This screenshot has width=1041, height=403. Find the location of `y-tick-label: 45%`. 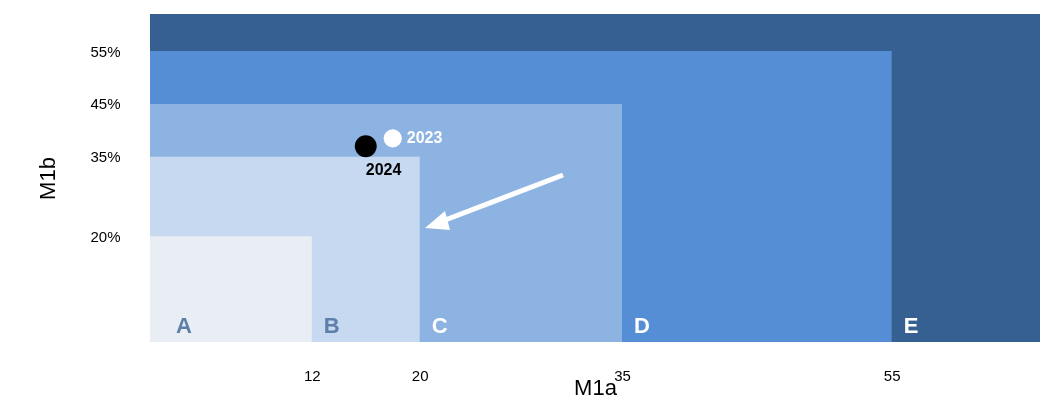

y-tick-label: 45% is located at coordinates (105, 104).